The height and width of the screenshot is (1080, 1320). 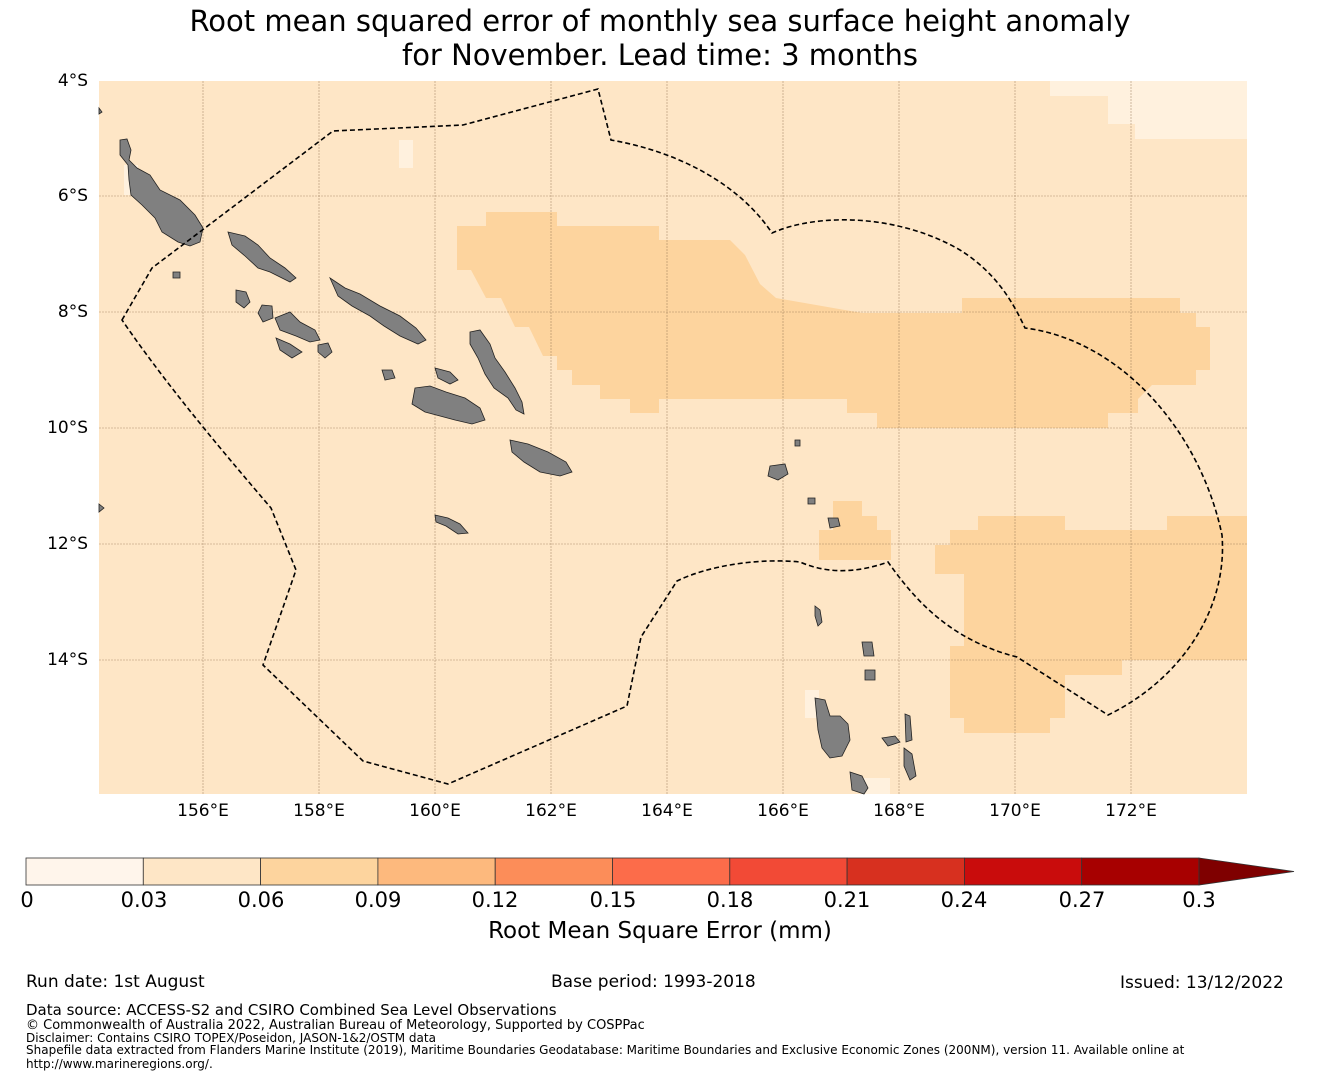 What do you see at coordinates (378, 900) in the screenshot?
I see `colorbar-tick-009: 0.09` at bounding box center [378, 900].